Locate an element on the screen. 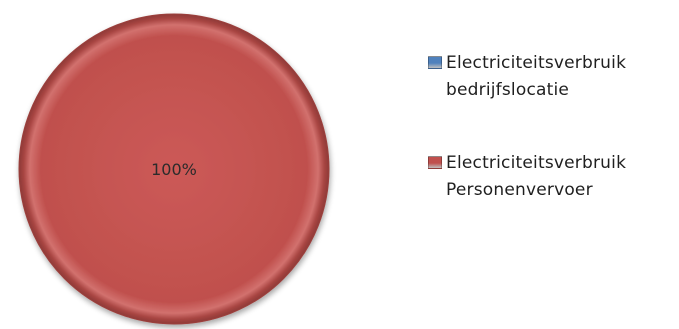  pie-data-labels: 100% is located at coordinates (174, 169).